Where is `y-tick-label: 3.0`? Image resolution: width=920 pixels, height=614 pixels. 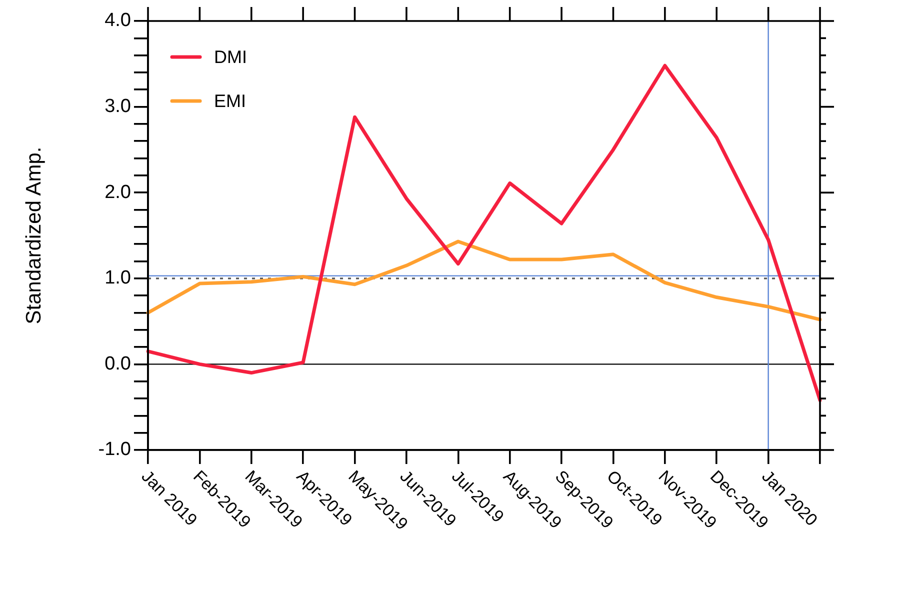 y-tick-label: 3.0 is located at coordinates (117, 107).